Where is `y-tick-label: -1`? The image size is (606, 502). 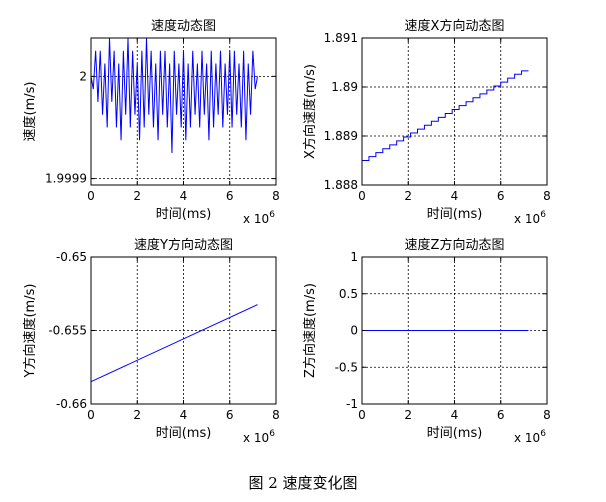 y-tick-label: -1 is located at coordinates (352, 404).